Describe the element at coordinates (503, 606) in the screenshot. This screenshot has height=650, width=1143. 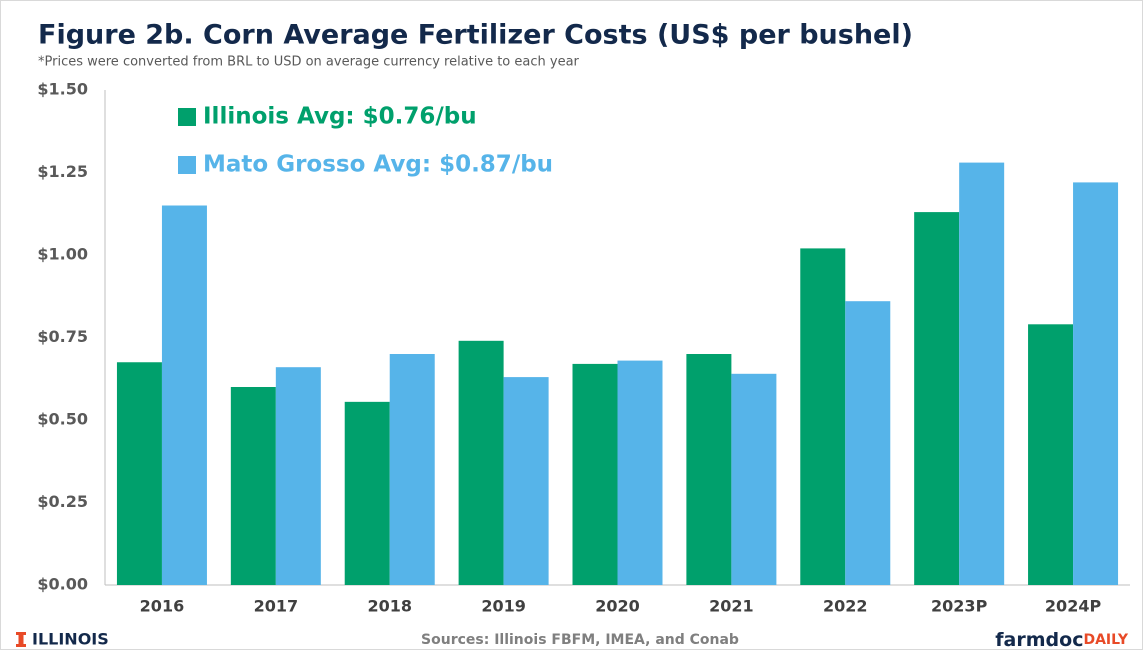
I see `x-tick-label: 2019` at that location.